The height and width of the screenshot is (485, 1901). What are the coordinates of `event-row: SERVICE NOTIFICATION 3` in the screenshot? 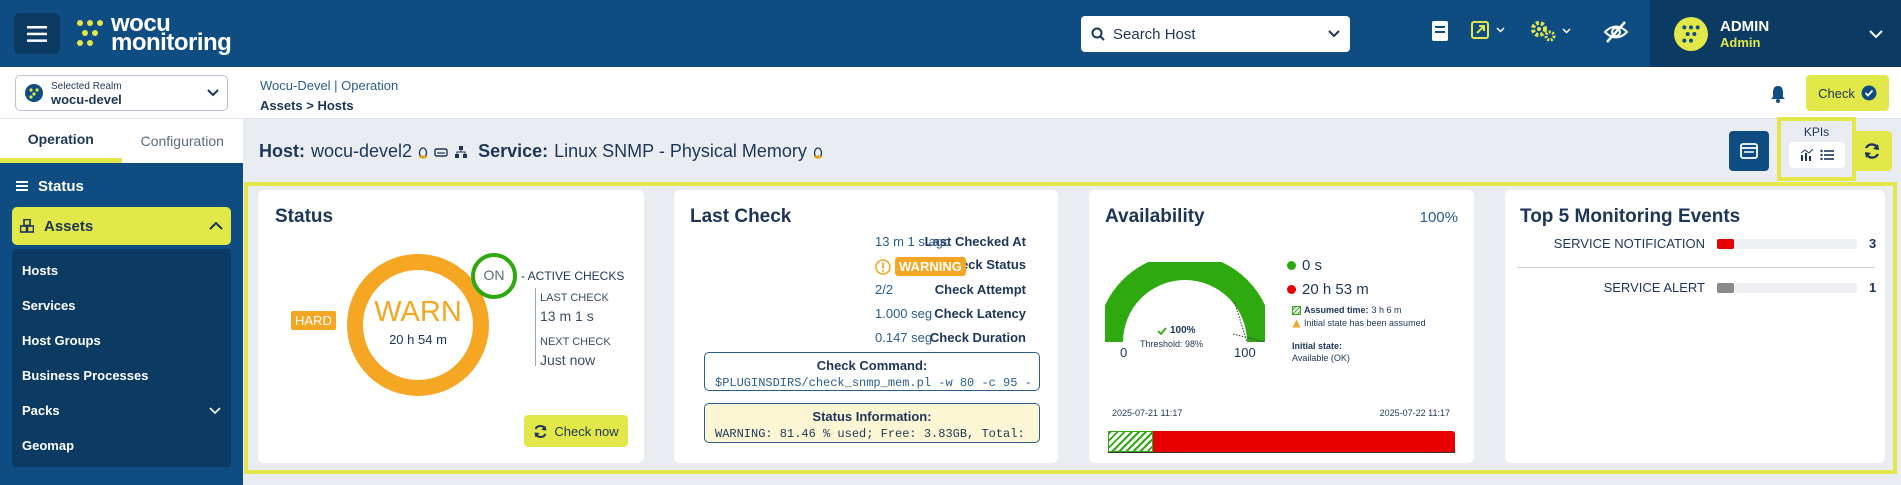 It's located at (1696, 251).